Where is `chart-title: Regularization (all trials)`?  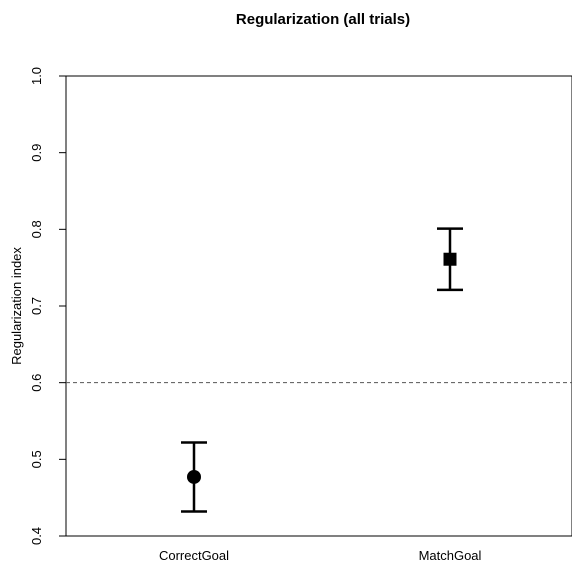 chart-title: Regularization (all trials) is located at coordinates (323, 19).